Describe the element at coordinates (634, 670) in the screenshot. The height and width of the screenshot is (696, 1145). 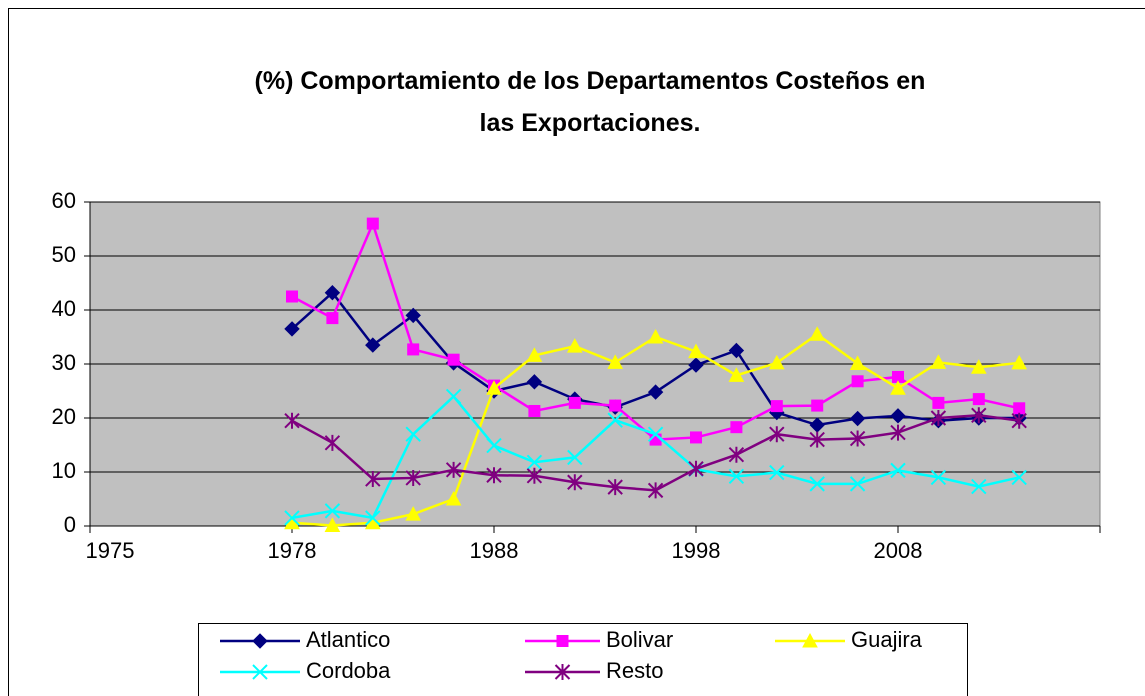
I see `legend-label: Resto` at that location.